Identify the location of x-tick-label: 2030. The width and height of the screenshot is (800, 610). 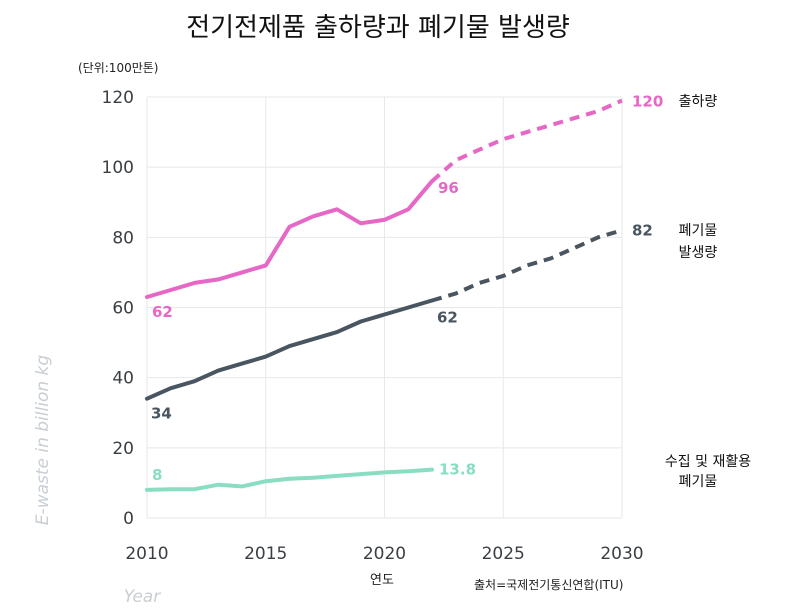
(621, 554).